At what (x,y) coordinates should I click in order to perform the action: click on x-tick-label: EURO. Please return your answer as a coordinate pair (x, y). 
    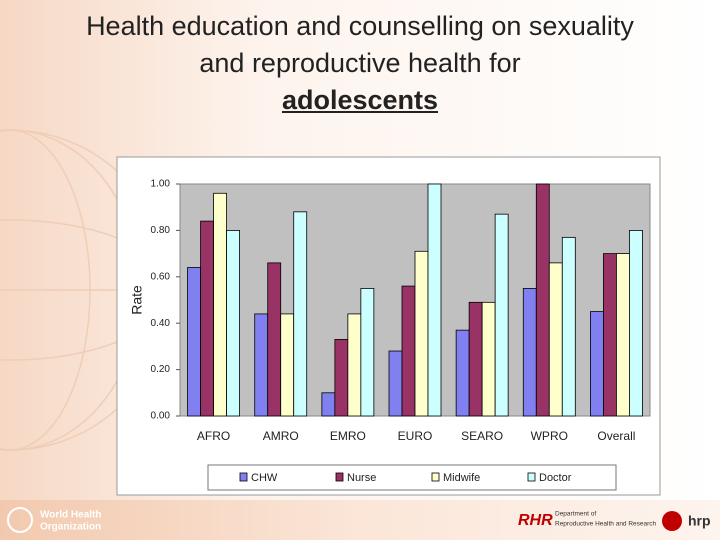
    Looking at the image, I should click on (415, 436).